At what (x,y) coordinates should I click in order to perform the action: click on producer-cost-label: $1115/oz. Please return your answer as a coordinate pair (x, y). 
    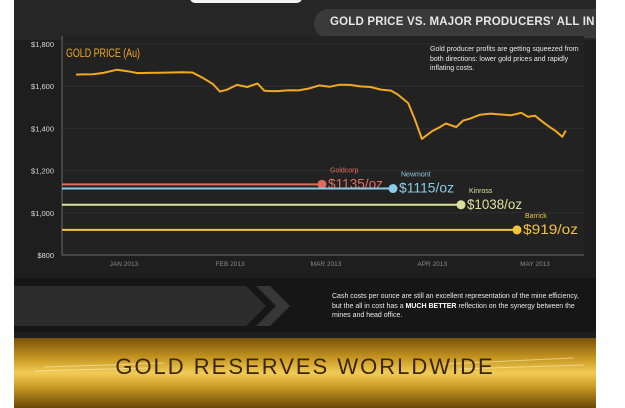
    Looking at the image, I should click on (426, 188).